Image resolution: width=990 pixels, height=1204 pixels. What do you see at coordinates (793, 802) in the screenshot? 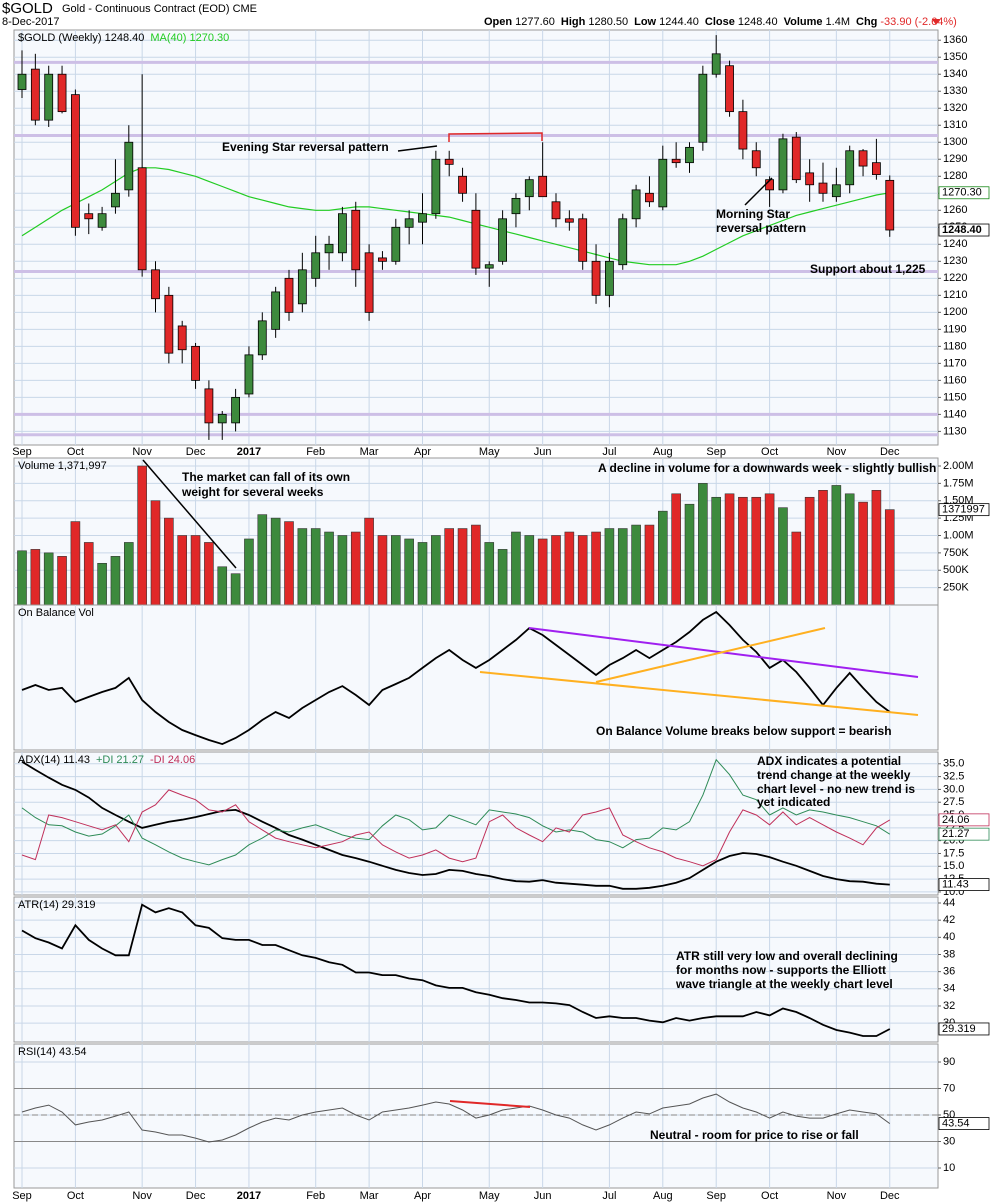
I see `annotation: yet indicated` at bounding box center [793, 802].